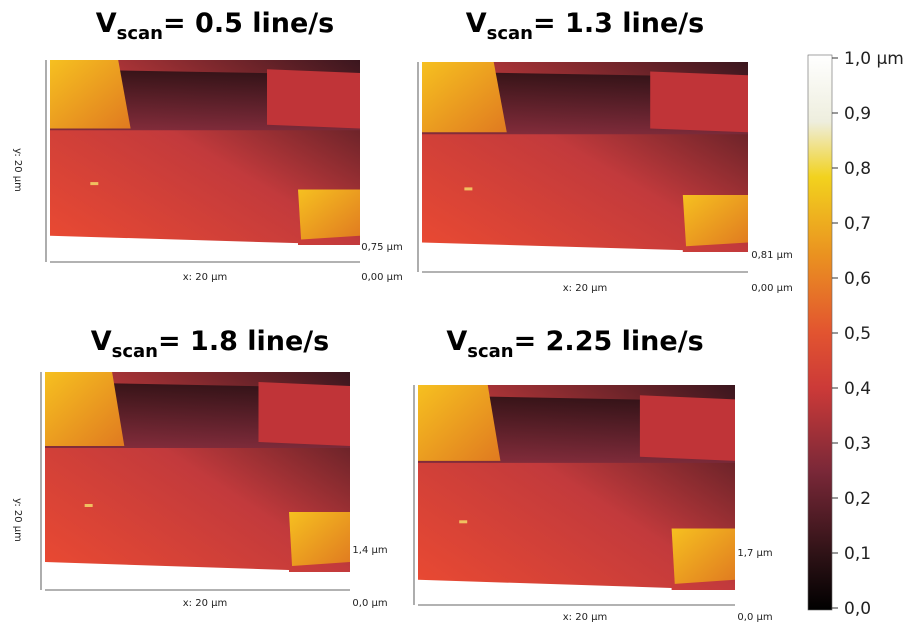 The image size is (906, 627). I want to click on colorbar-label: 0,4, so click(857, 389).